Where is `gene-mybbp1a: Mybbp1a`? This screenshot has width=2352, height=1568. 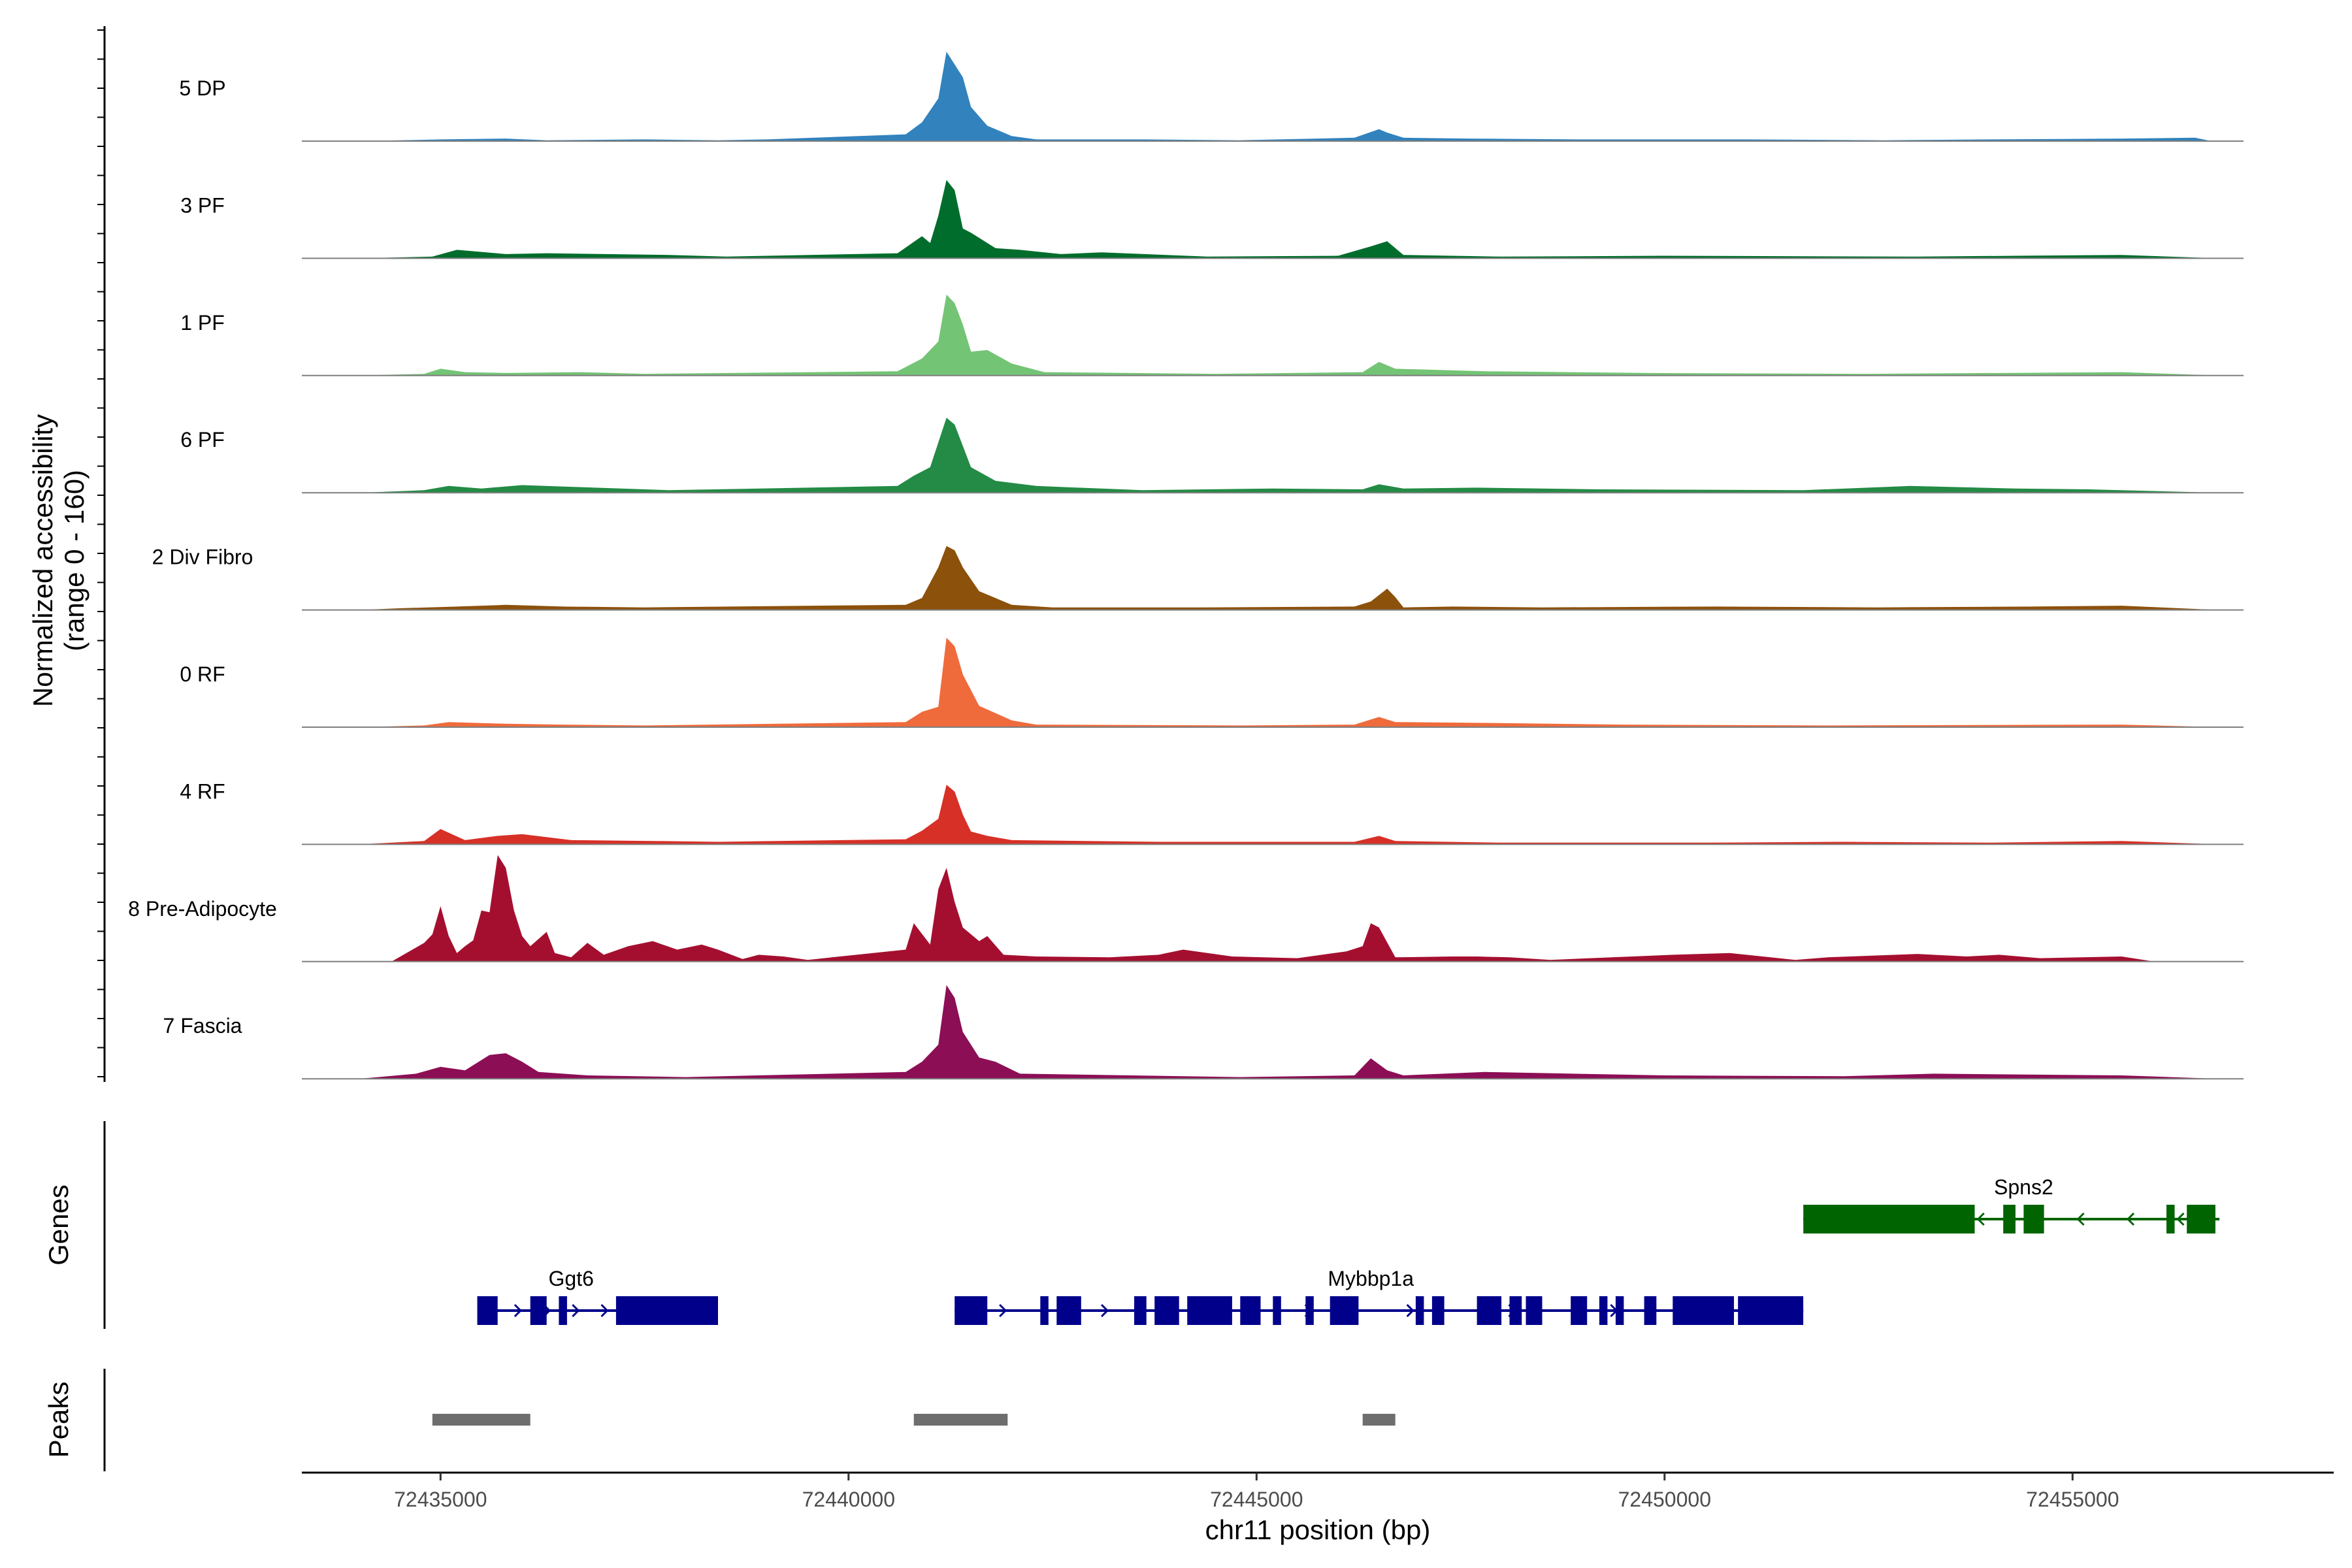
gene-mybbp1a: Mybbp1a is located at coordinates (1379, 1296).